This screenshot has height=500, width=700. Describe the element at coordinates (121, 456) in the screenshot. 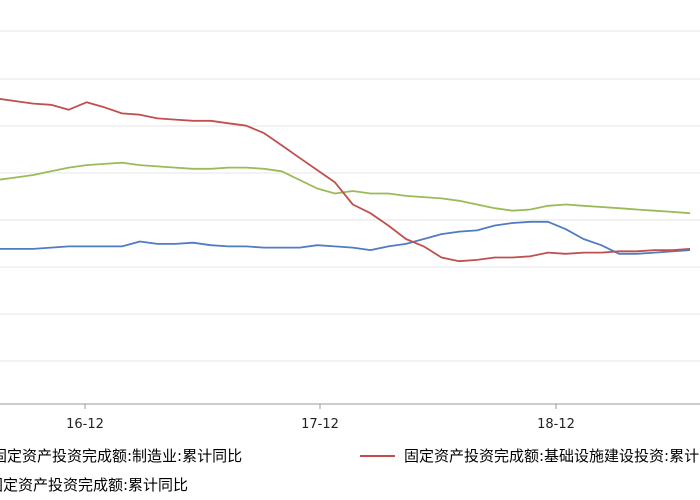

I see `legend-label-0: 固定资产投资完成额:制造业:累计同比` at that location.